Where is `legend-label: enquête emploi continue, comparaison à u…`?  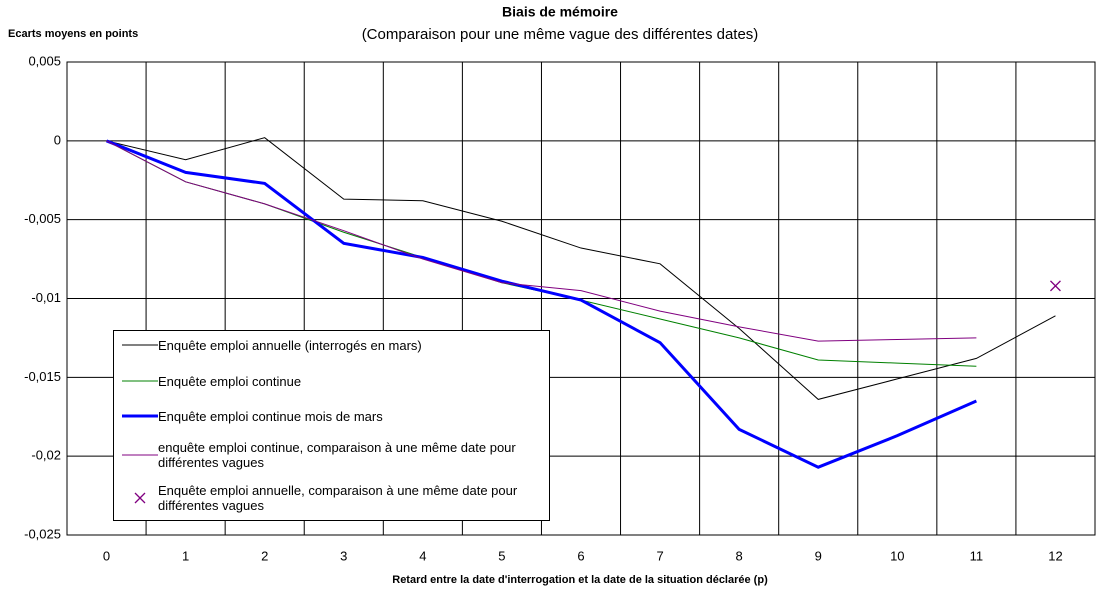
legend-label: enquête emploi continue, comparaison à u… is located at coordinates (337, 455).